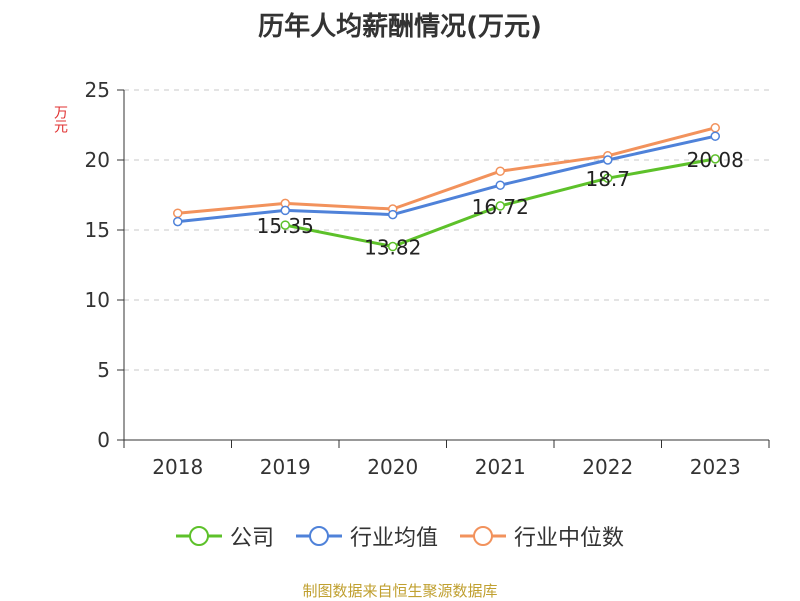 Image resolution: width=800 pixels, height=601 pixels. I want to click on y-tick-label: 10, so click(97, 300).